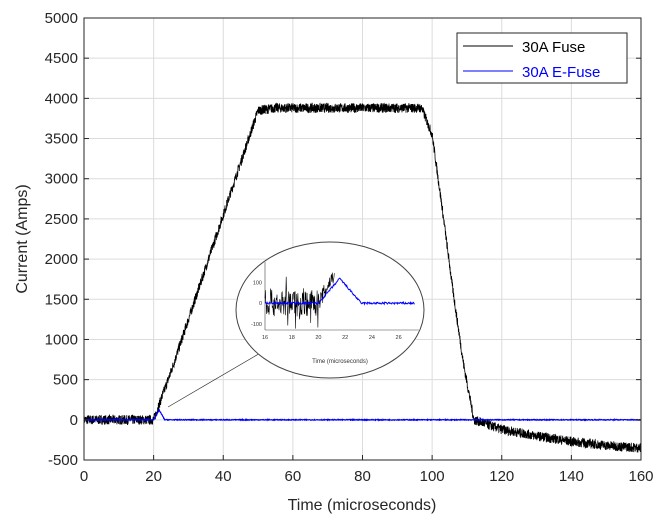 The height and width of the screenshot is (525, 665). What do you see at coordinates (256, 325) in the screenshot?
I see `inset-y-tick-label: -100` at bounding box center [256, 325].